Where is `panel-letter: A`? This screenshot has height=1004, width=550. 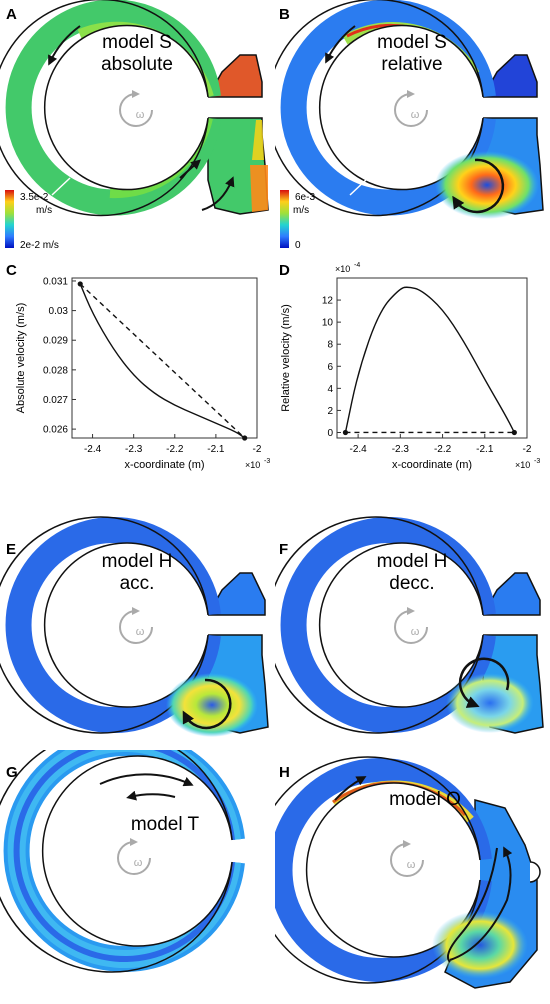
panel-letter: A is located at coordinates (11, 14).